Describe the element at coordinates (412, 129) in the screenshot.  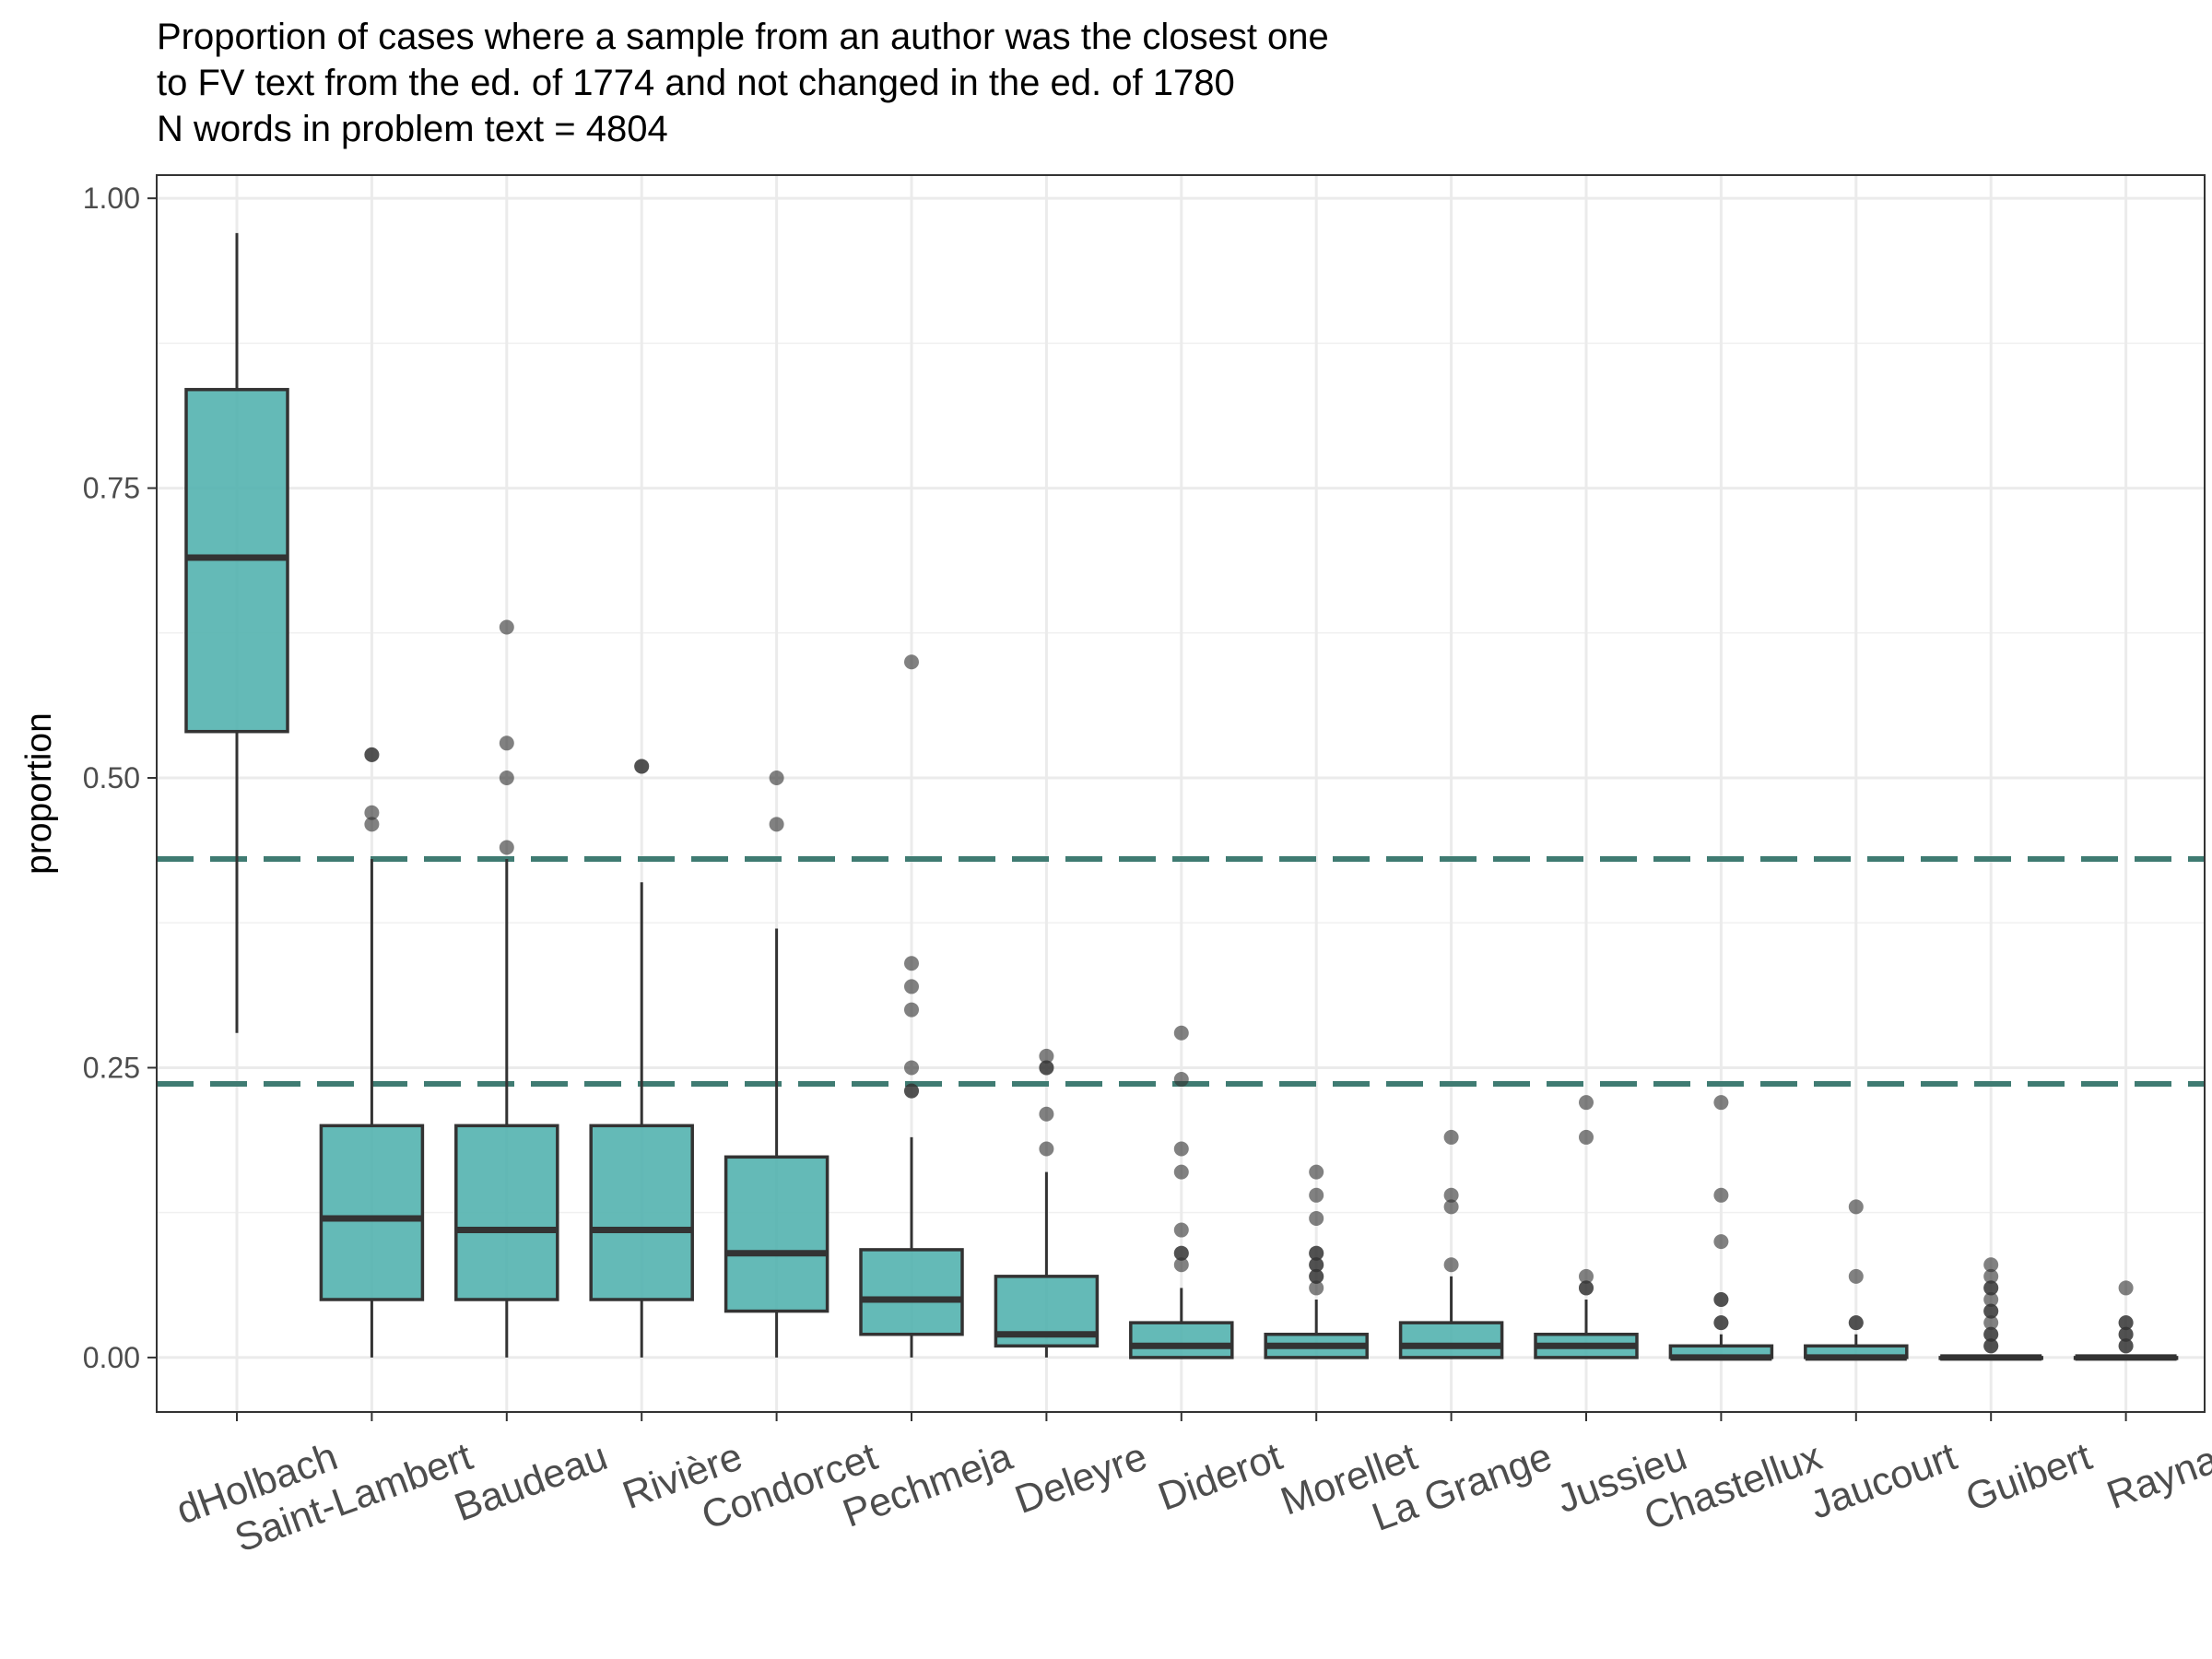
I see `title-line-3: N words in problem text = 4804` at that location.